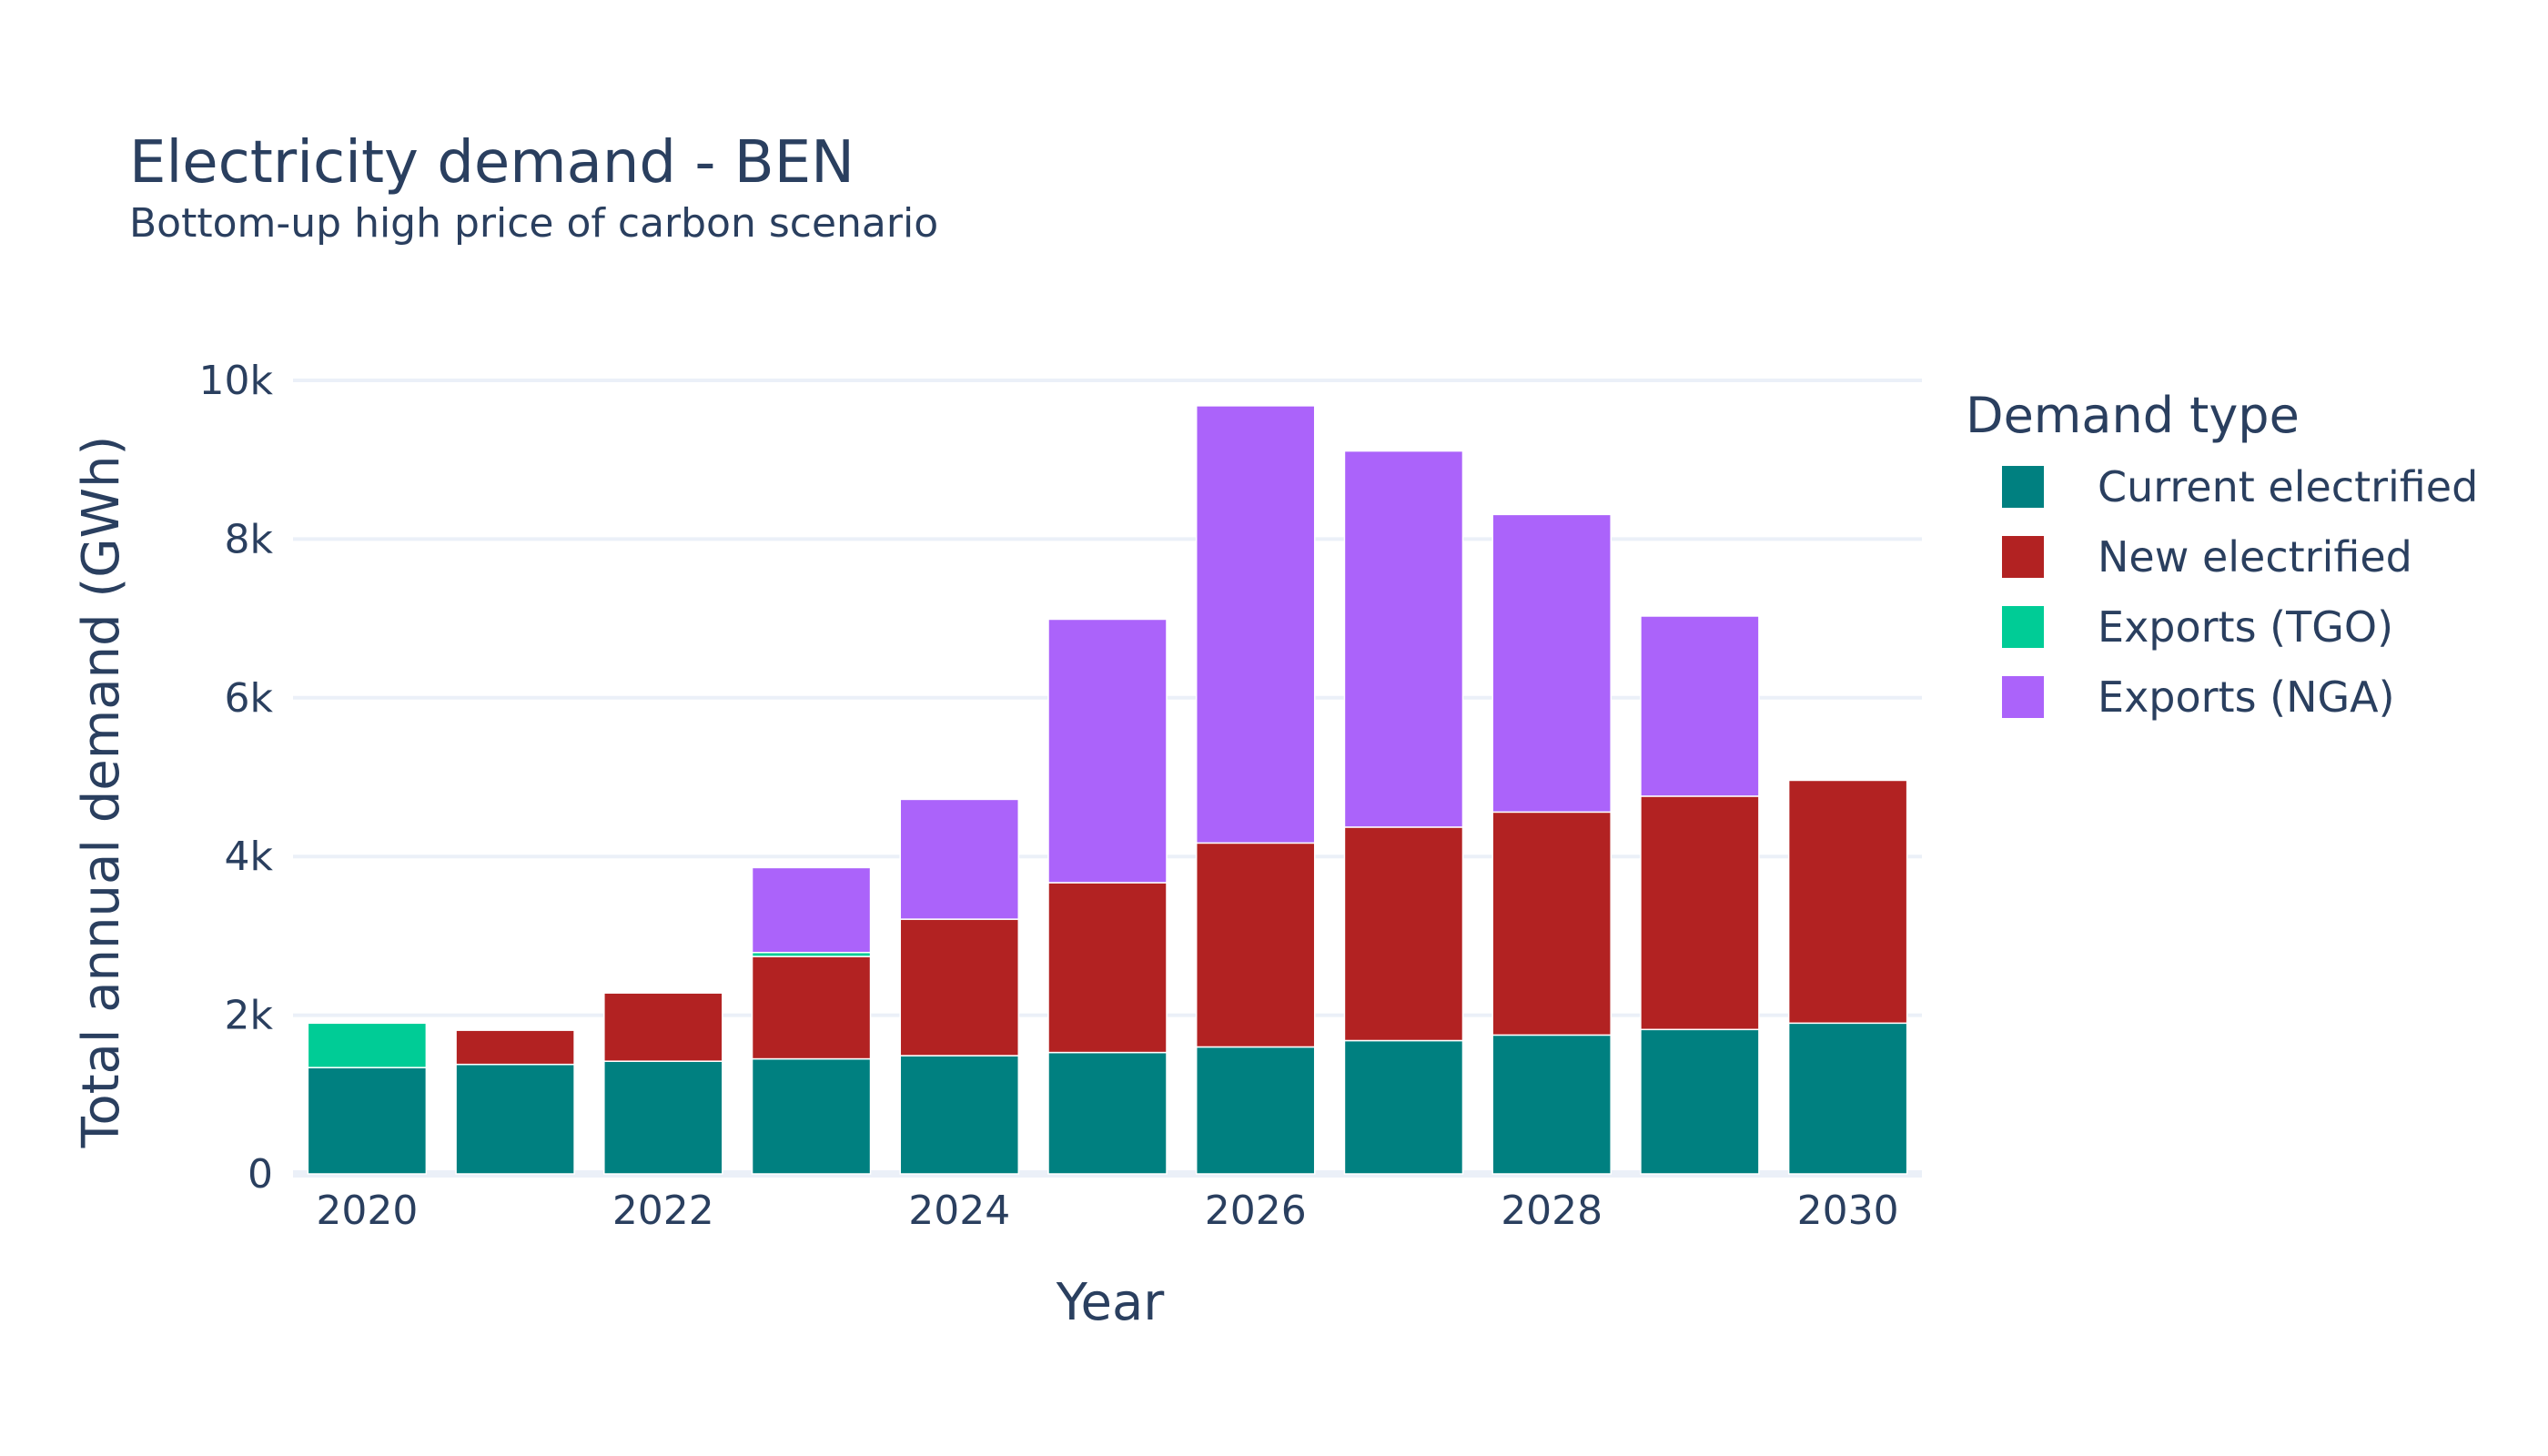  Describe the element at coordinates (663, 1211) in the screenshot. I see `x-tick-label: 2022` at that location.